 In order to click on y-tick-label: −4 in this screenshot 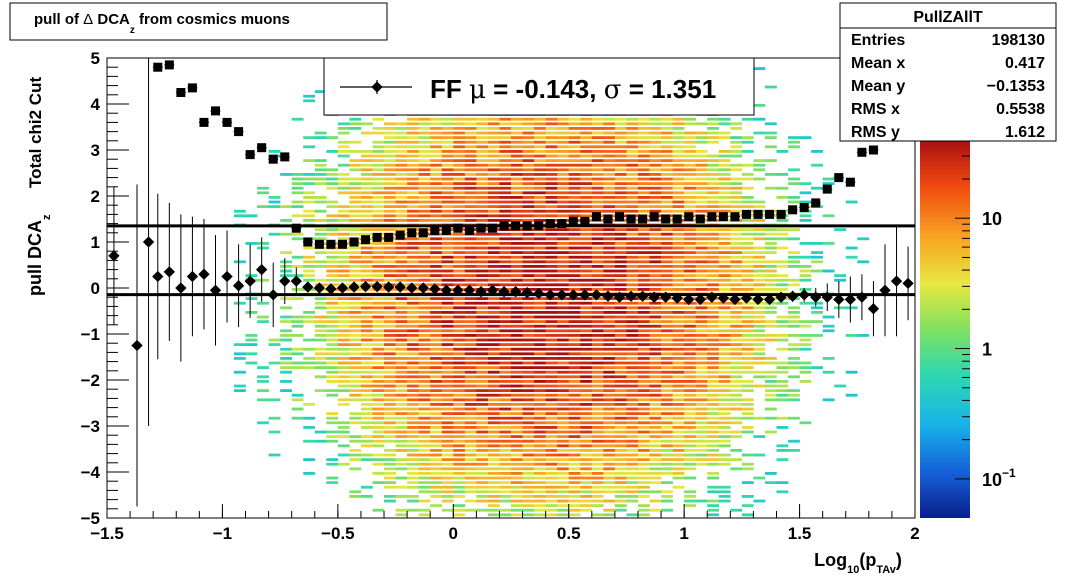, I will do `click(91, 472)`.